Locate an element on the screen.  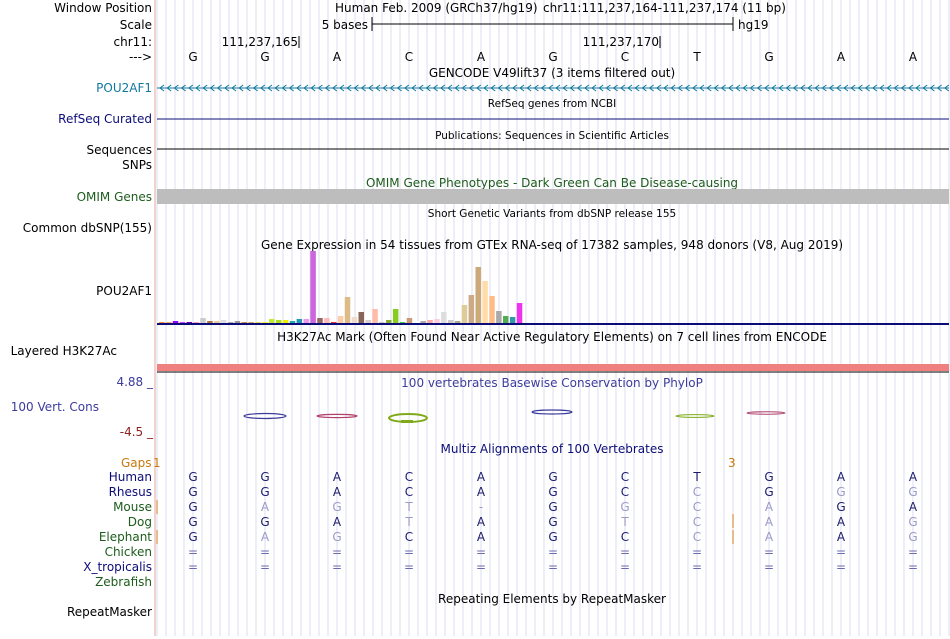
dbsnp-track-label: Common dbSNP(155) is located at coordinates (87, 228).